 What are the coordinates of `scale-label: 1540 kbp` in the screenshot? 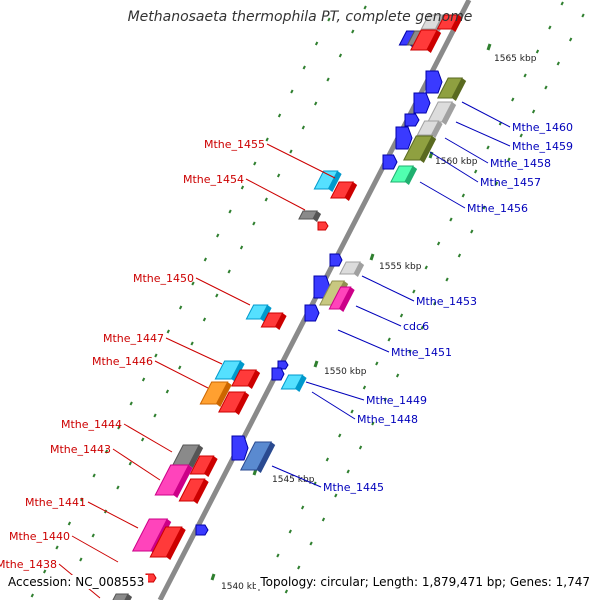 It's located at (242, 587).